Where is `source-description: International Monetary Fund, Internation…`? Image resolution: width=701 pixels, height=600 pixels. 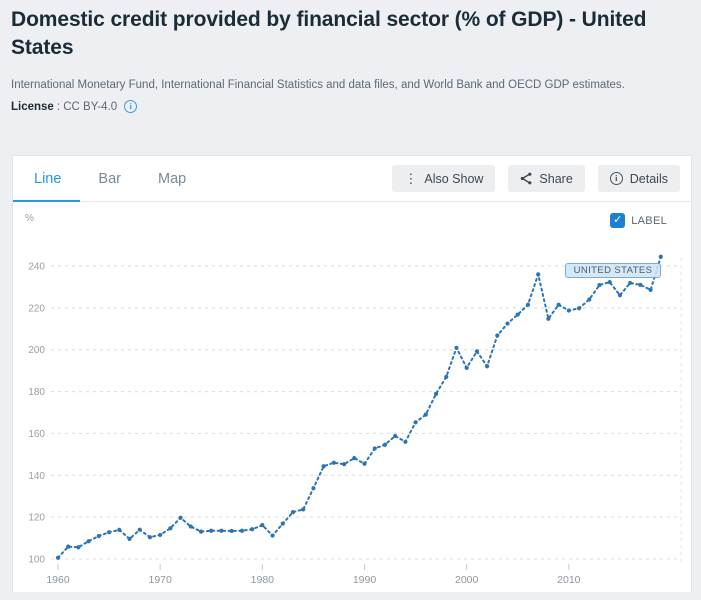
source-description: International Monetary Fund, Internation… is located at coordinates (318, 84).